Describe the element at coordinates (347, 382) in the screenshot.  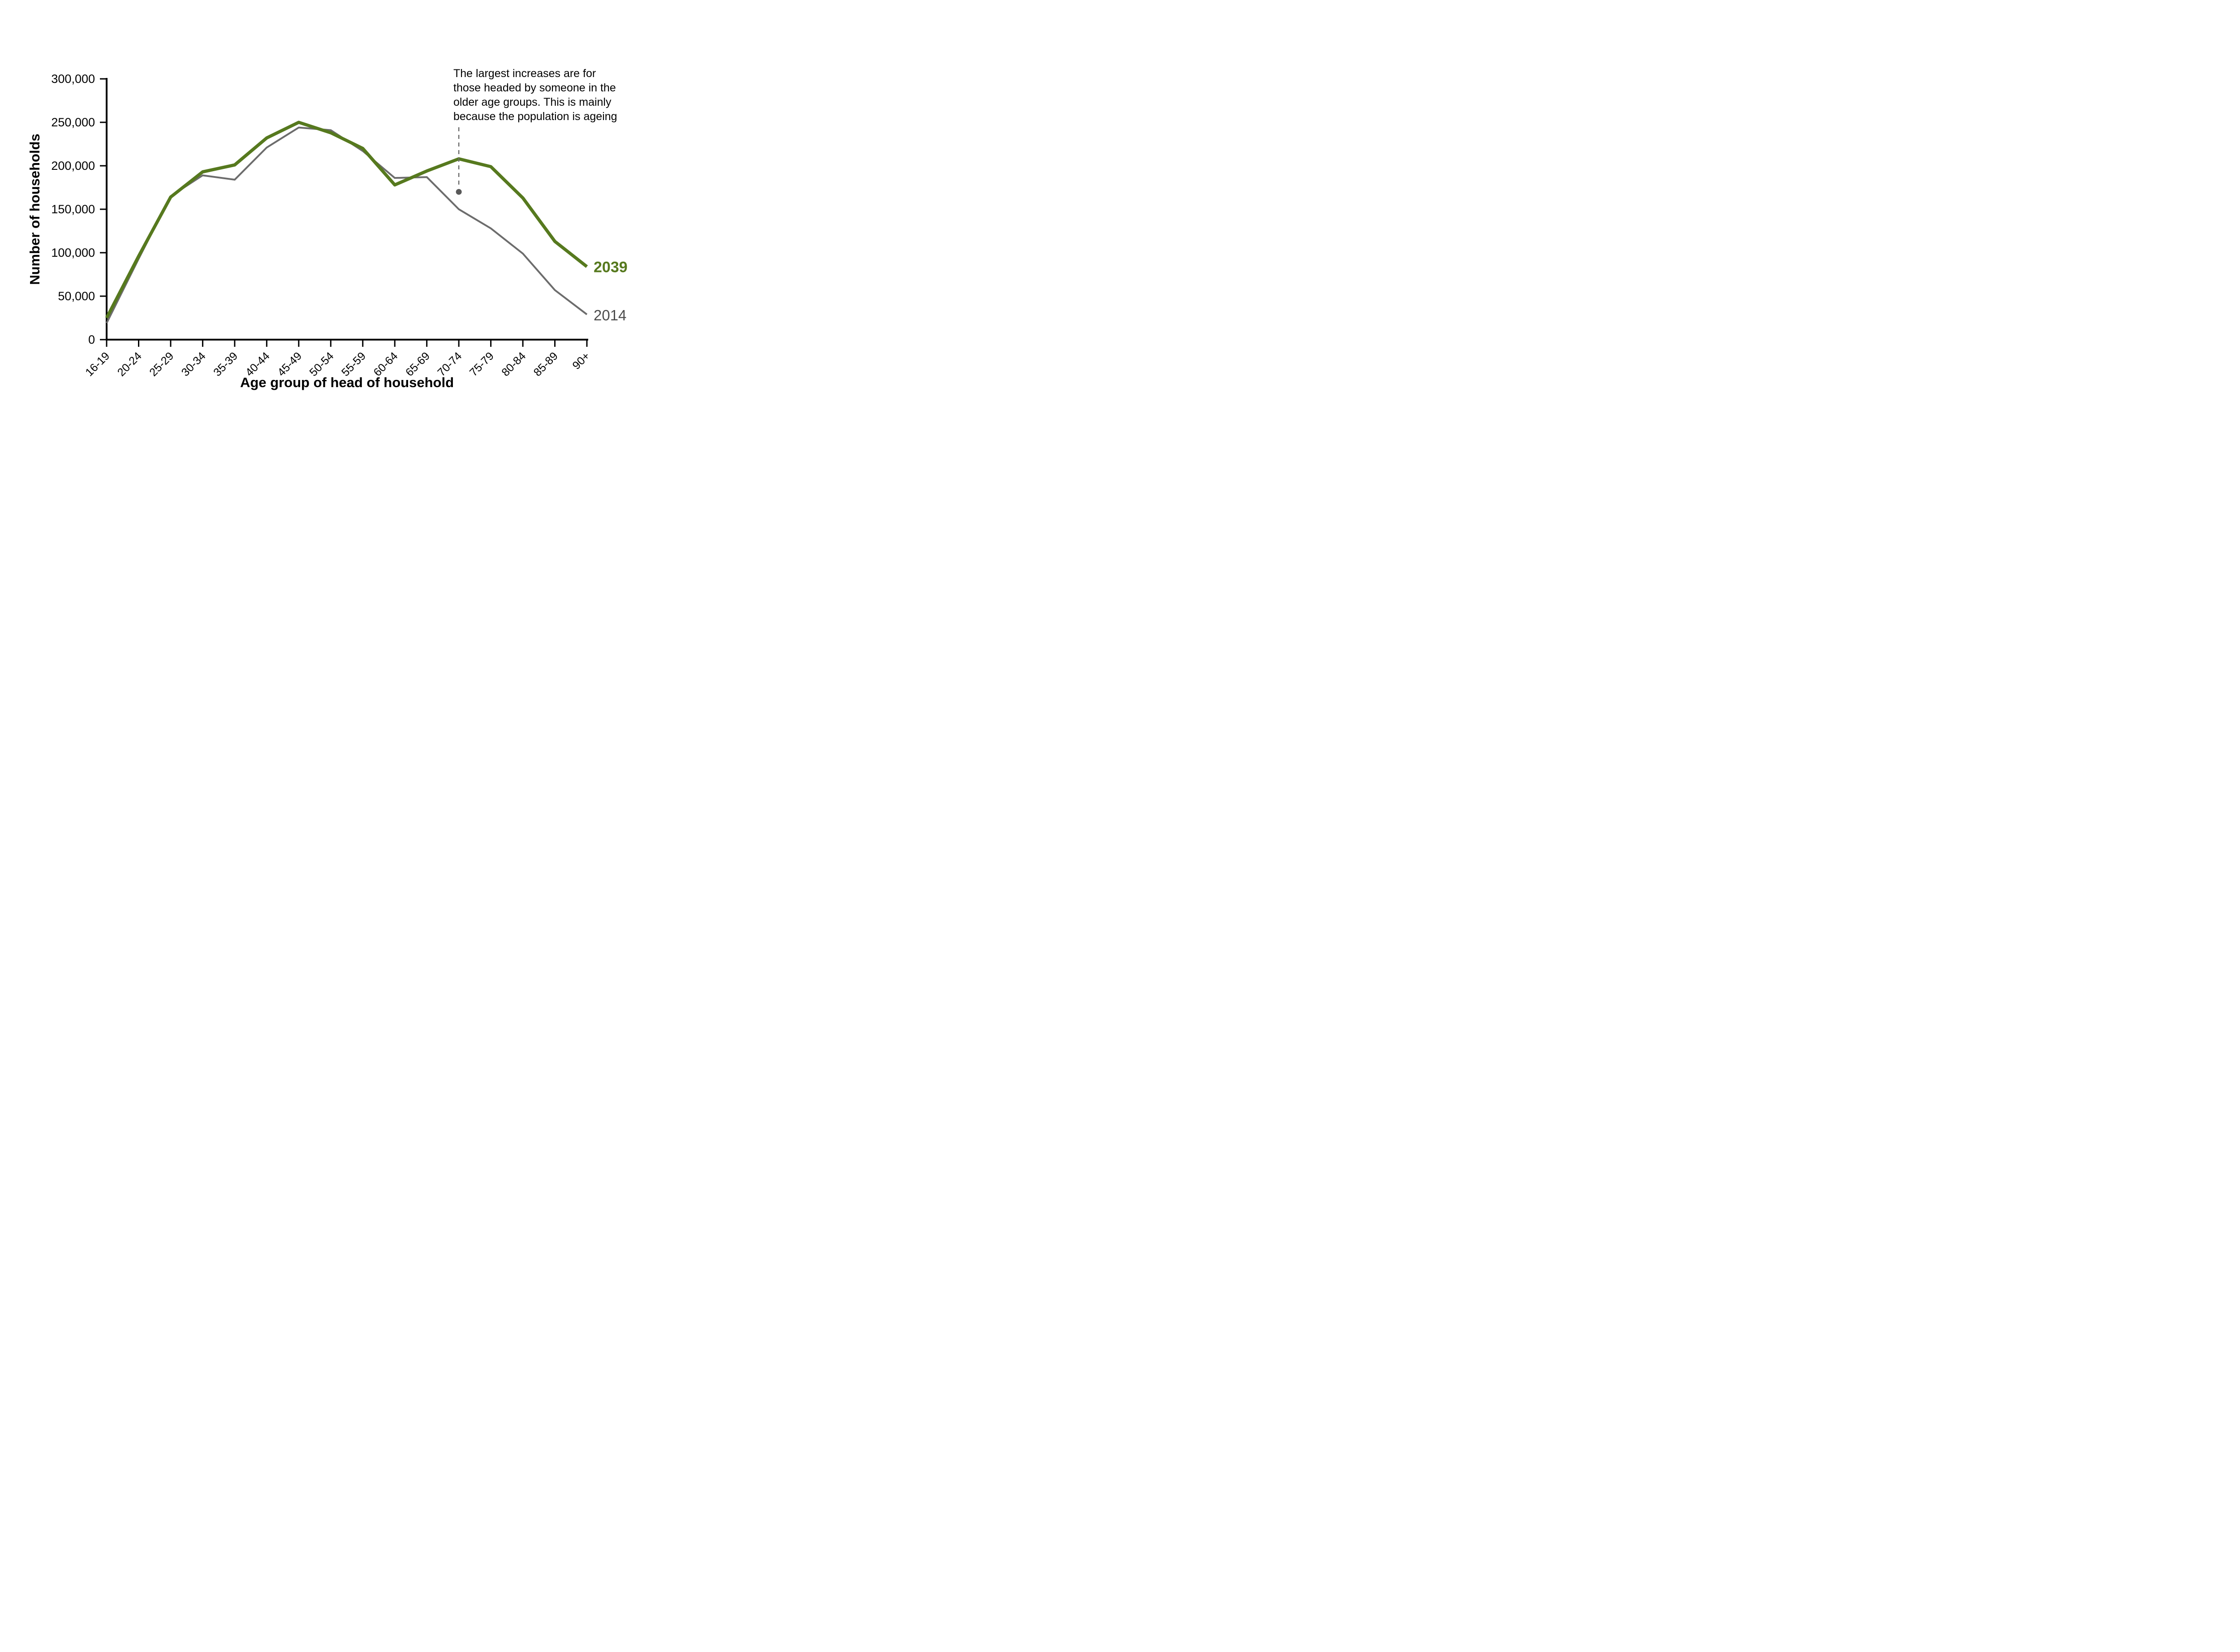
I see `x-axis-title: Age group of head of household` at that location.